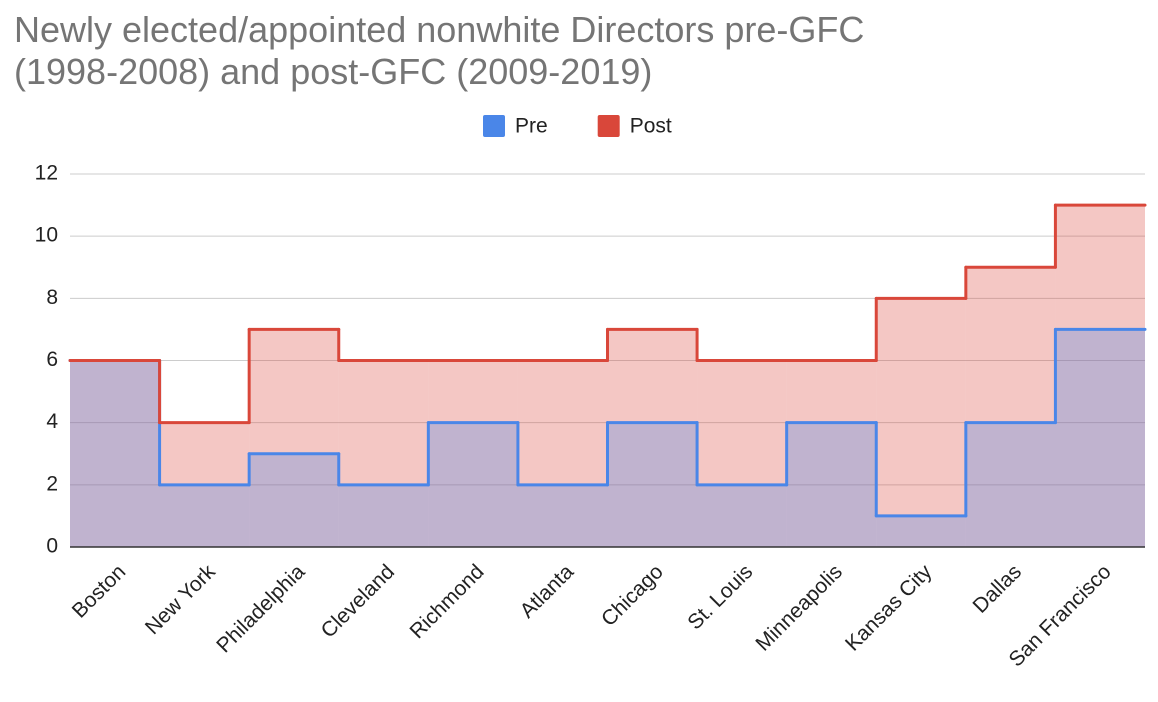  I want to click on y-tick-label: 2, so click(52, 483).